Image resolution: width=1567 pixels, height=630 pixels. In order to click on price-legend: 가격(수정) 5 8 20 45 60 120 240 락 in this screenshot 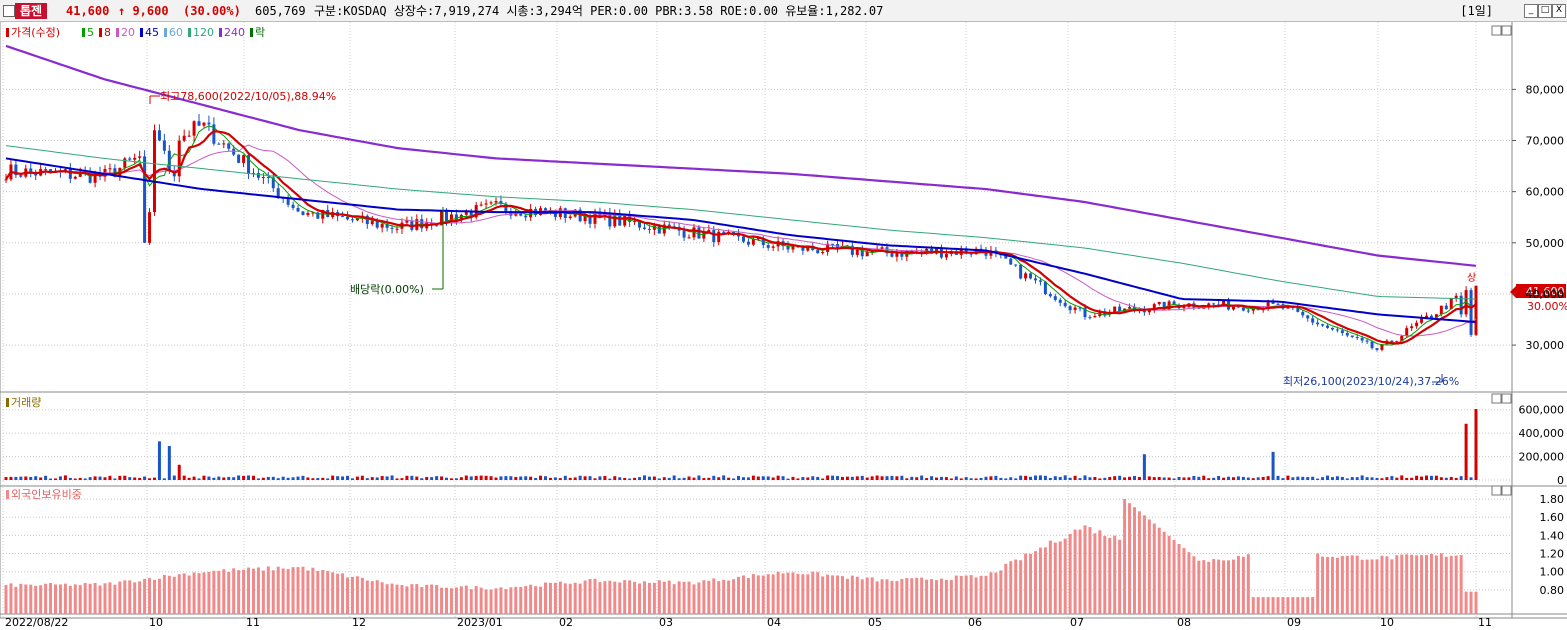, I will do `click(135, 32)`.